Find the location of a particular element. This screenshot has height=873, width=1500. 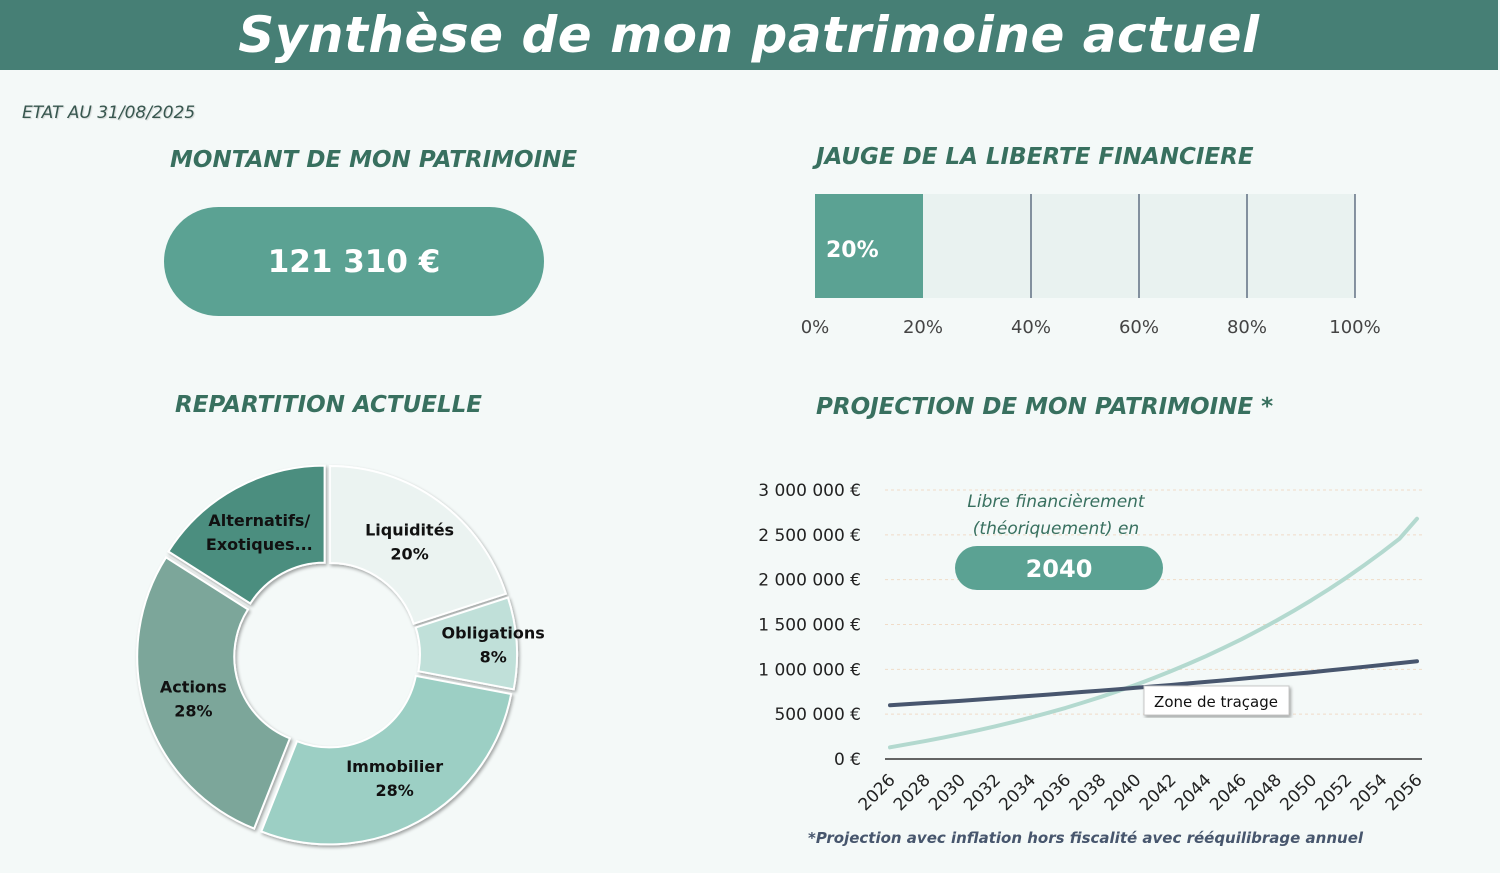

patrimoine-title: MONTANT DE MON PATRIMOINE is located at coordinates (374, 160).